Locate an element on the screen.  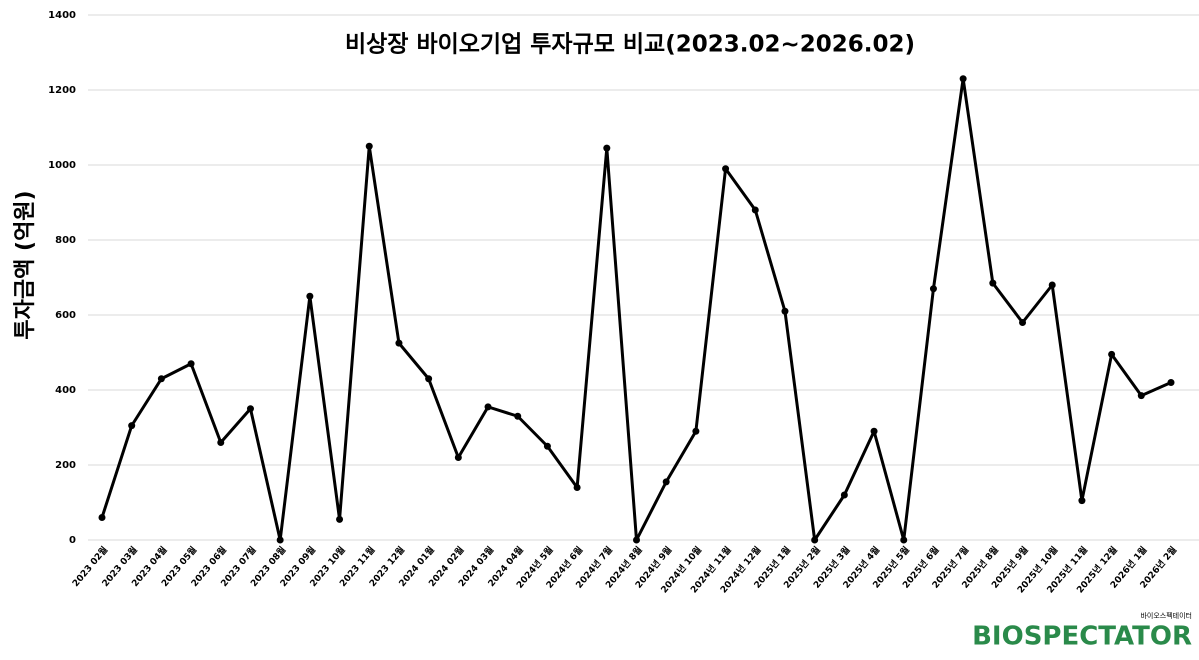
y-tick-label: 1200 is located at coordinates (62, 90).